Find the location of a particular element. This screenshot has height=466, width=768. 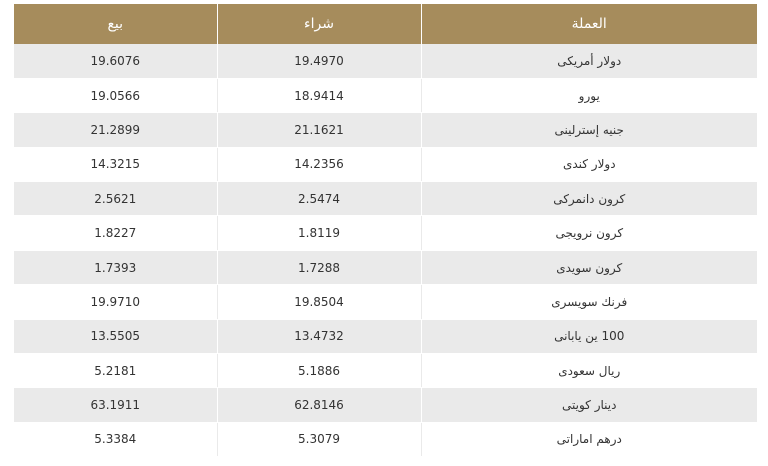

table-row: فرنك سويسرى 19.8504 19.9710 is located at coordinates (385, 302).